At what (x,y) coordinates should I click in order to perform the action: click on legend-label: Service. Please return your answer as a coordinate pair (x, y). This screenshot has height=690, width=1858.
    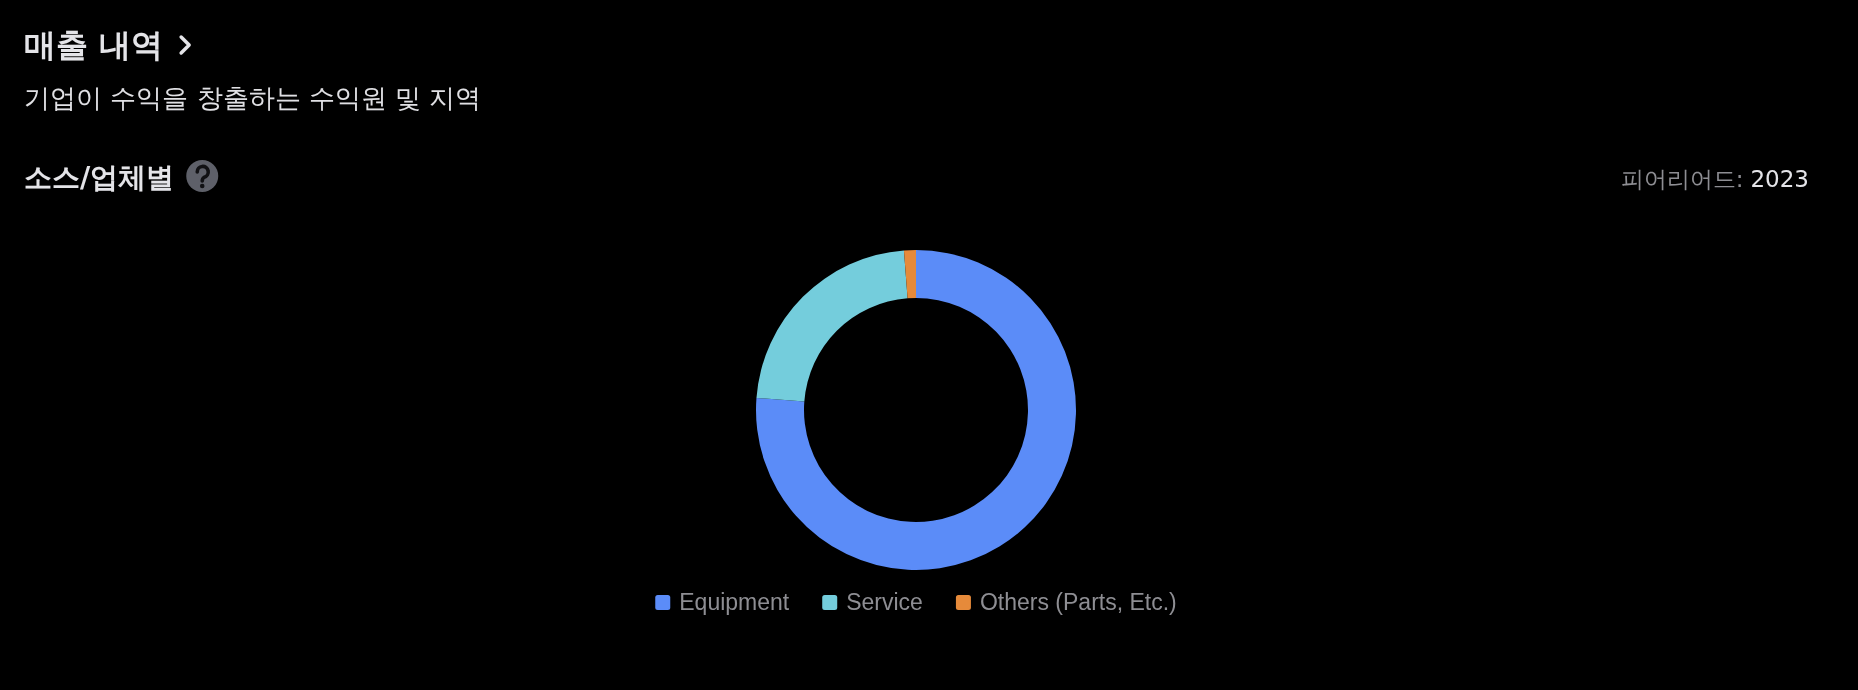
    Looking at the image, I should click on (884, 602).